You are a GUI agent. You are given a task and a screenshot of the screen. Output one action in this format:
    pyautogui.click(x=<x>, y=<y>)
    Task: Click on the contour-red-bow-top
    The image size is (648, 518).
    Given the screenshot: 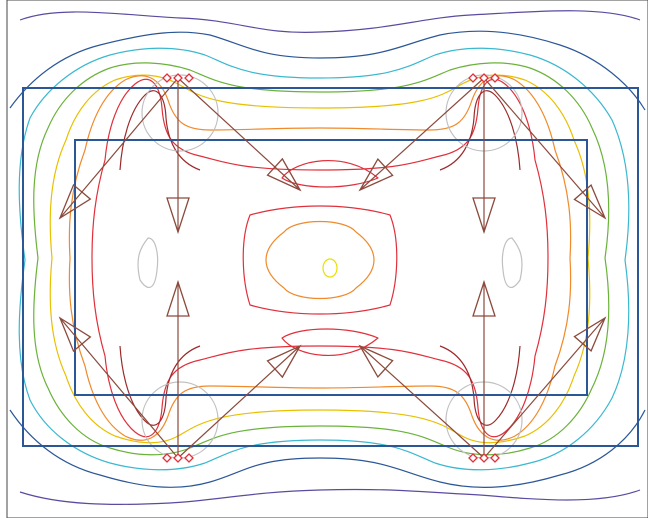 What is the action you would take?
    pyautogui.click(x=330, y=173)
    